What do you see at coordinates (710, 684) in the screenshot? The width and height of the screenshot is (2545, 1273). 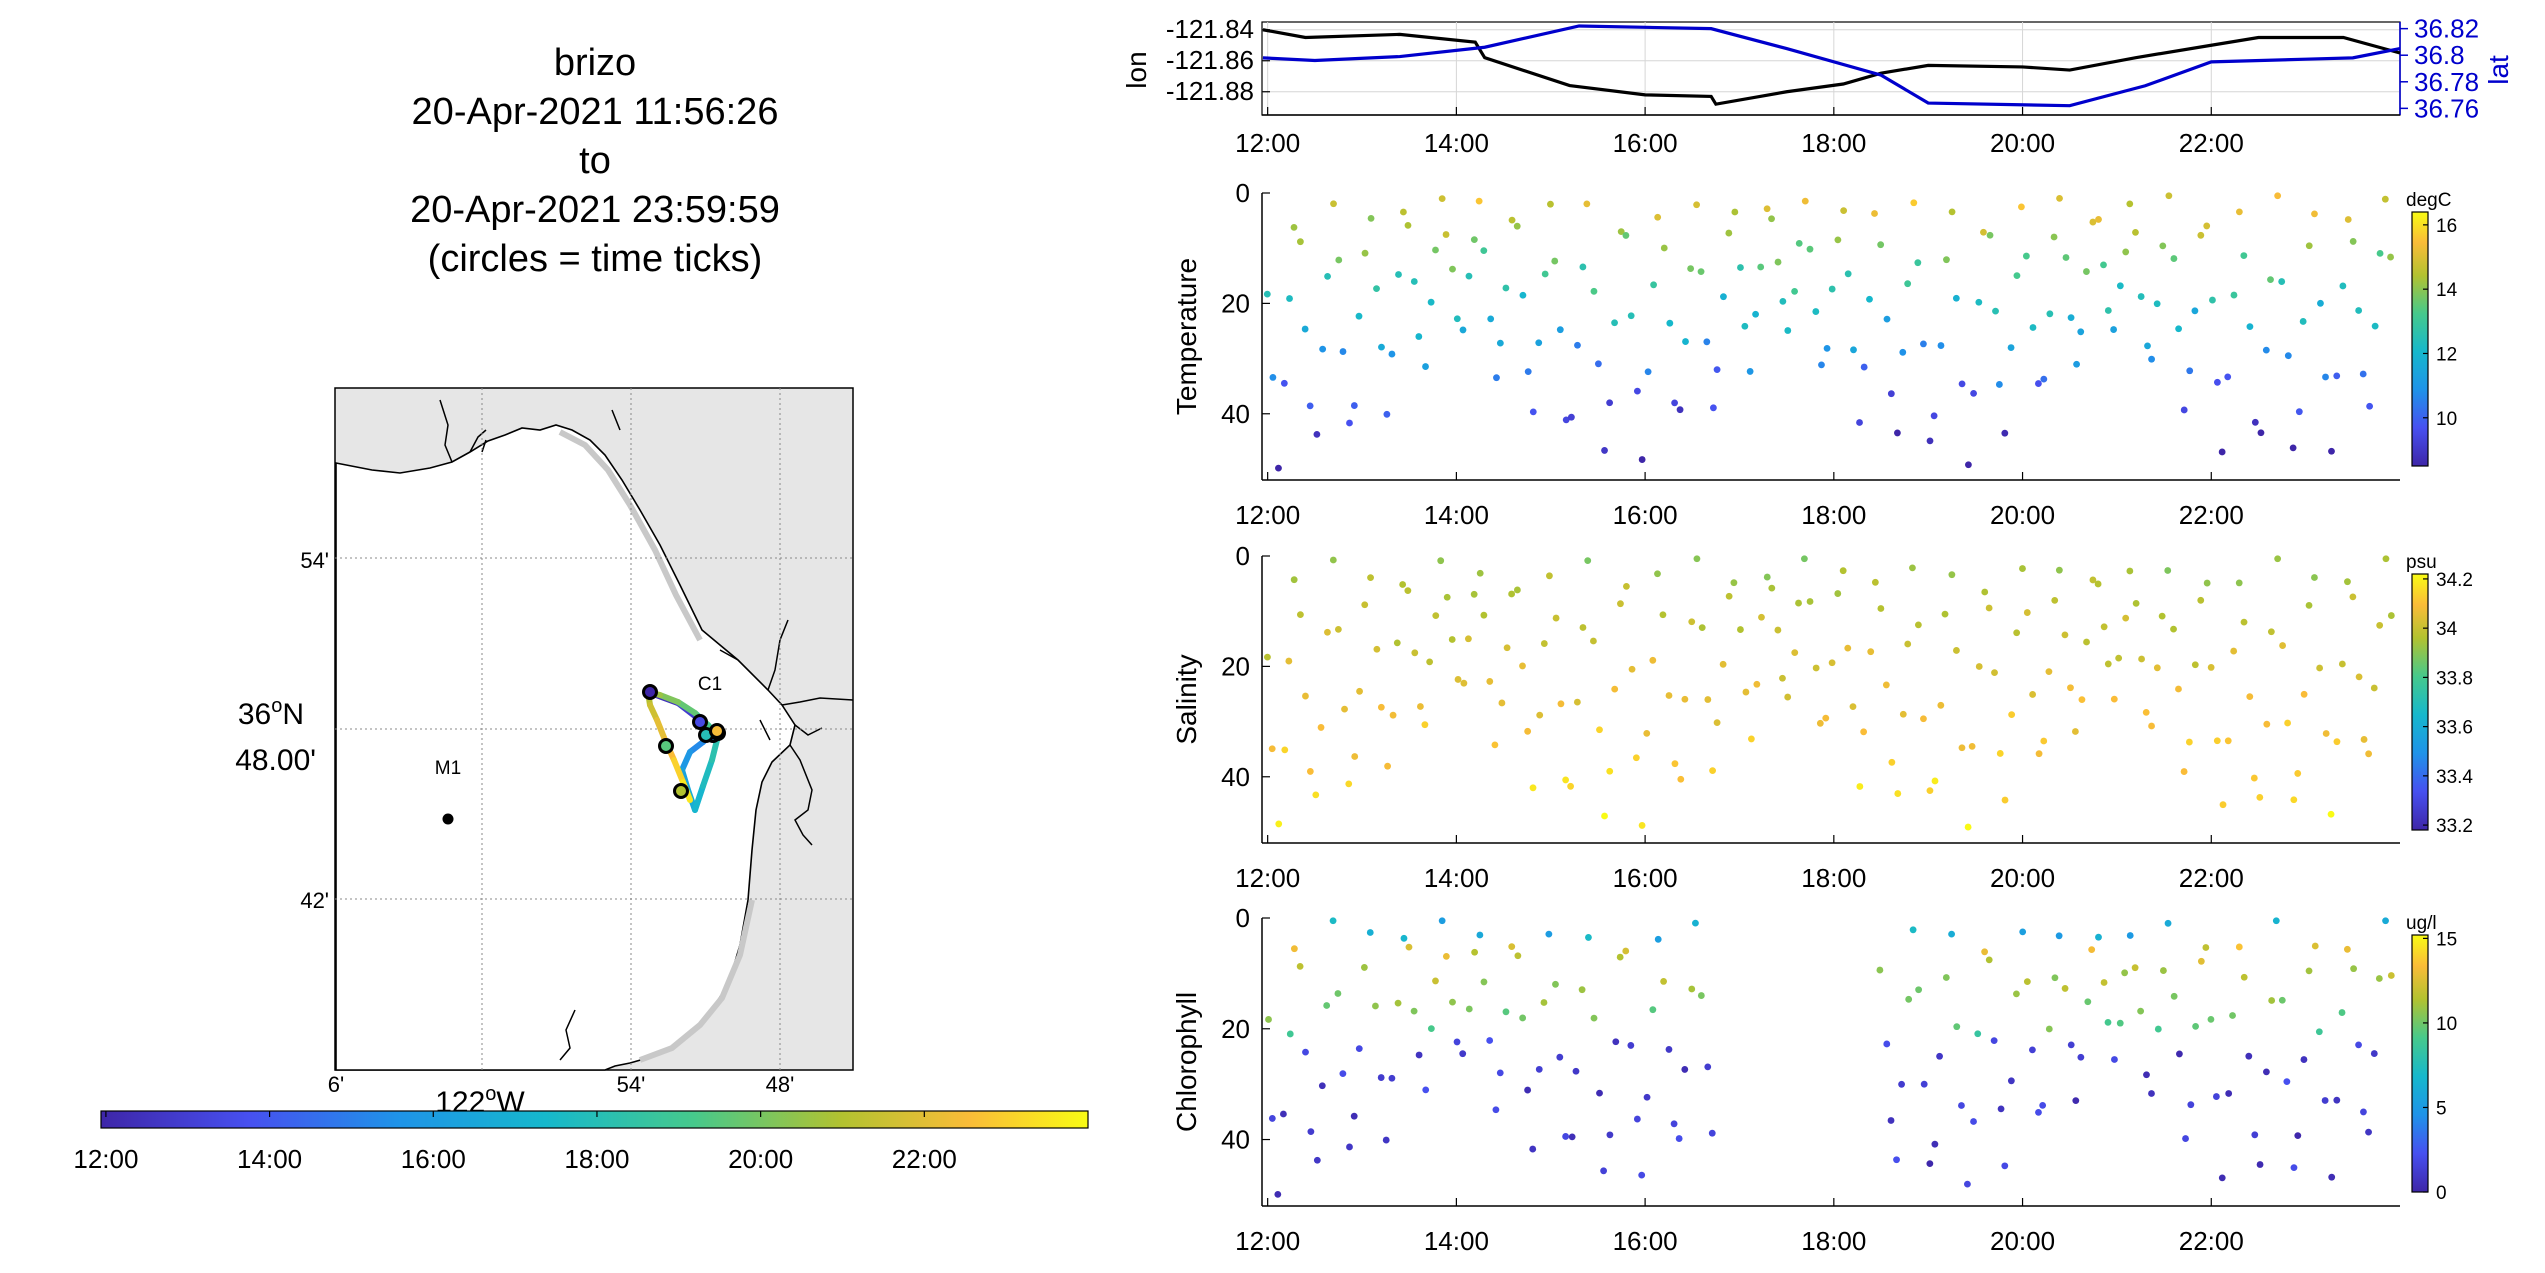 I see `station-c1-label: C1` at bounding box center [710, 684].